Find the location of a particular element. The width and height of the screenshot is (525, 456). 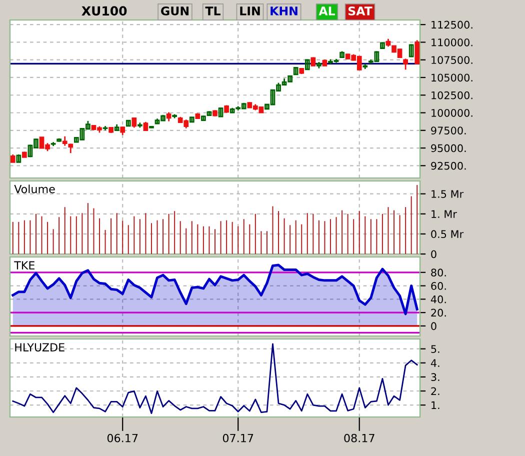

y-tick-label: 1. Mr is located at coordinates (444, 214).